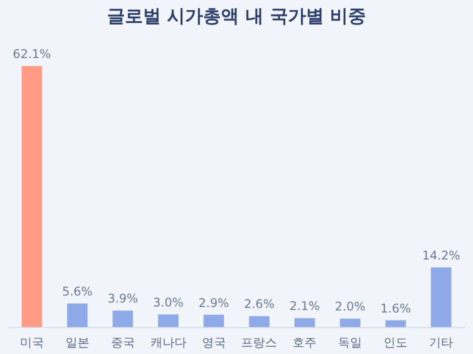 The width and height of the screenshot is (473, 354). Describe the element at coordinates (350, 343) in the screenshot. I see `x-tick-label: 독일` at that location.